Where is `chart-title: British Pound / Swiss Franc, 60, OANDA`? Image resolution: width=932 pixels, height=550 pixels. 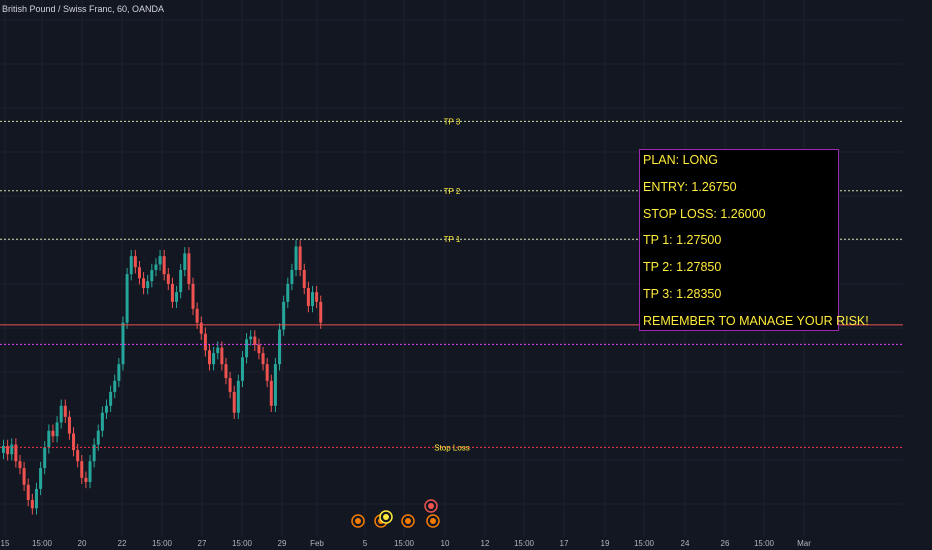
chart-title: British Pound / Swiss Franc, 60, OANDA is located at coordinates (83, 9).